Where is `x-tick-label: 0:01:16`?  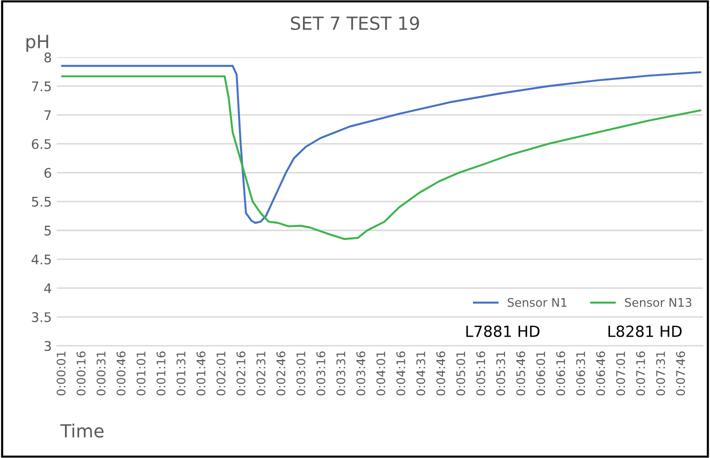
x-tick-label: 0:01:16 is located at coordinates (161, 373).